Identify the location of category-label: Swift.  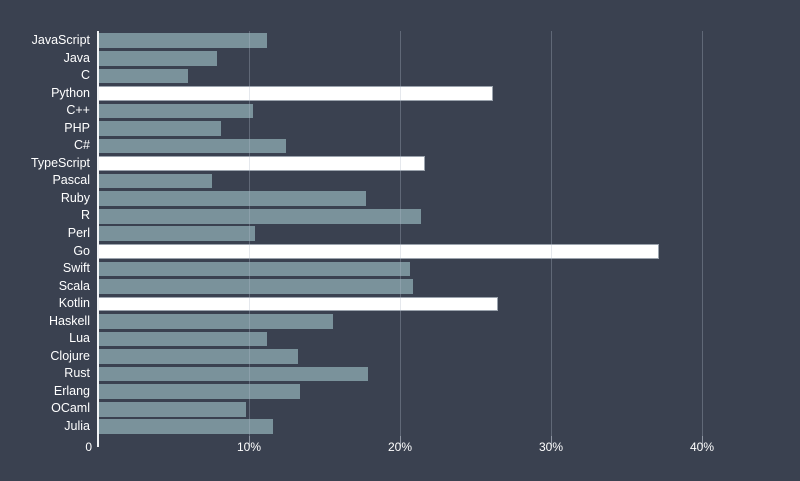
(76, 268).